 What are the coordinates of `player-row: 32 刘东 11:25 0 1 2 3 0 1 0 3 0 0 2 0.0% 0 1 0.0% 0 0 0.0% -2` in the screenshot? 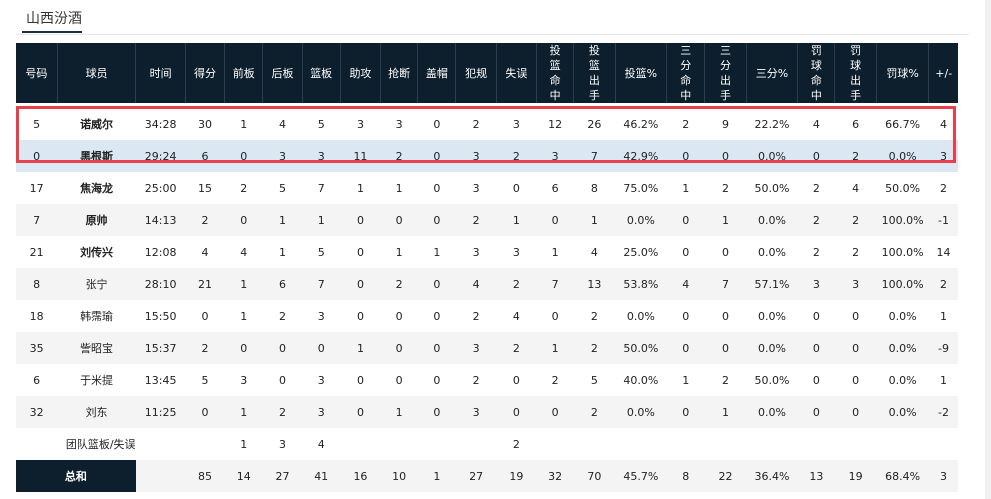 It's located at (487, 412).